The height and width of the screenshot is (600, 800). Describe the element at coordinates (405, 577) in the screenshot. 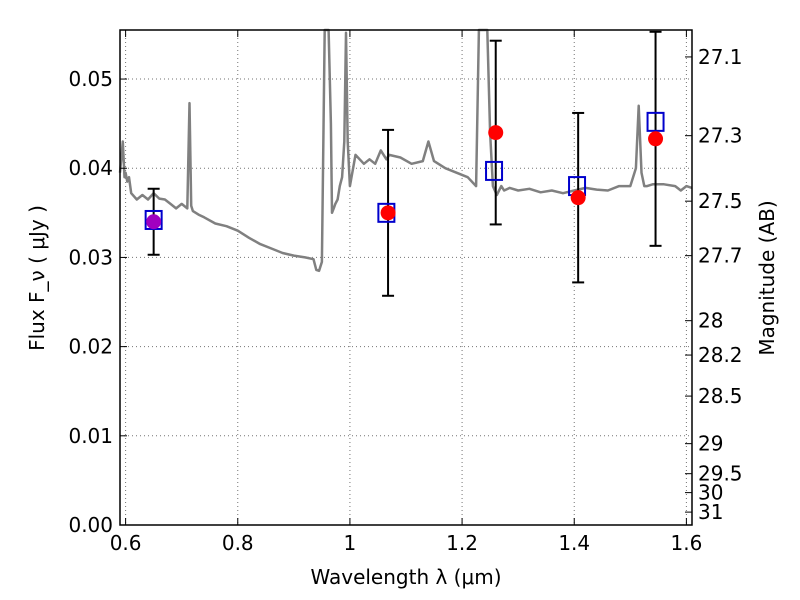

I see `x-axis-label: Wavelength λ (μm)` at that location.